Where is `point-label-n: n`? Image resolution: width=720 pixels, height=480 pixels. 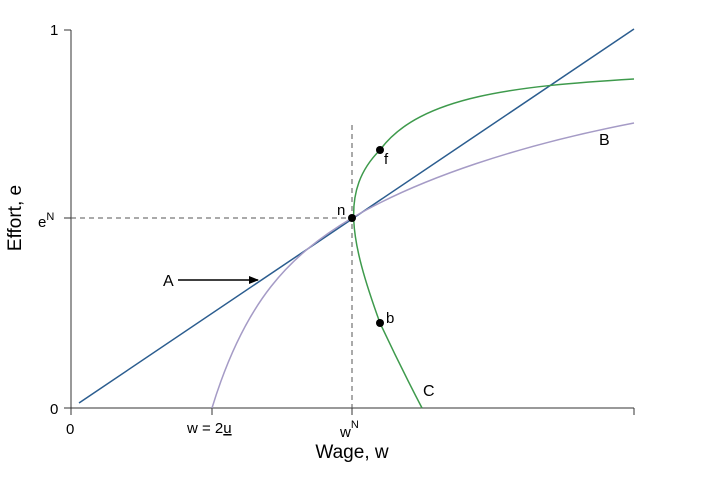
point-label-n: n is located at coordinates (341, 210).